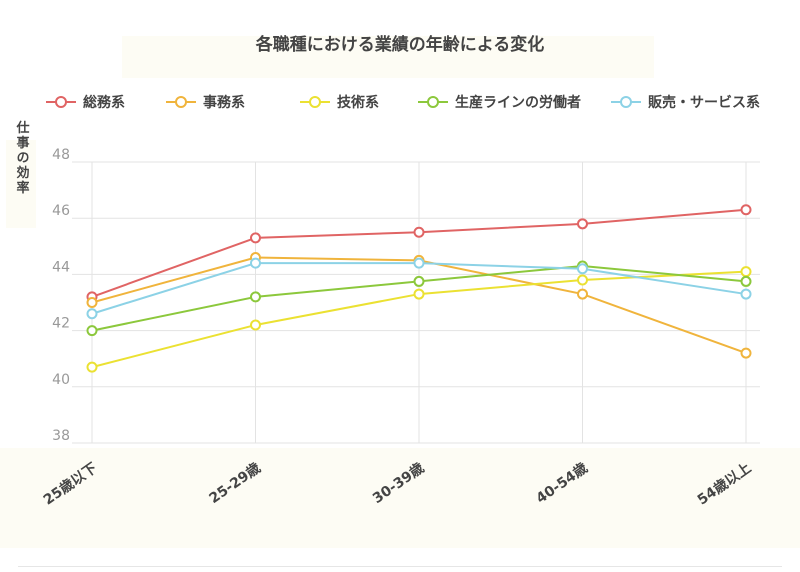  I want to click on legend-item: 技術系, so click(339, 102).